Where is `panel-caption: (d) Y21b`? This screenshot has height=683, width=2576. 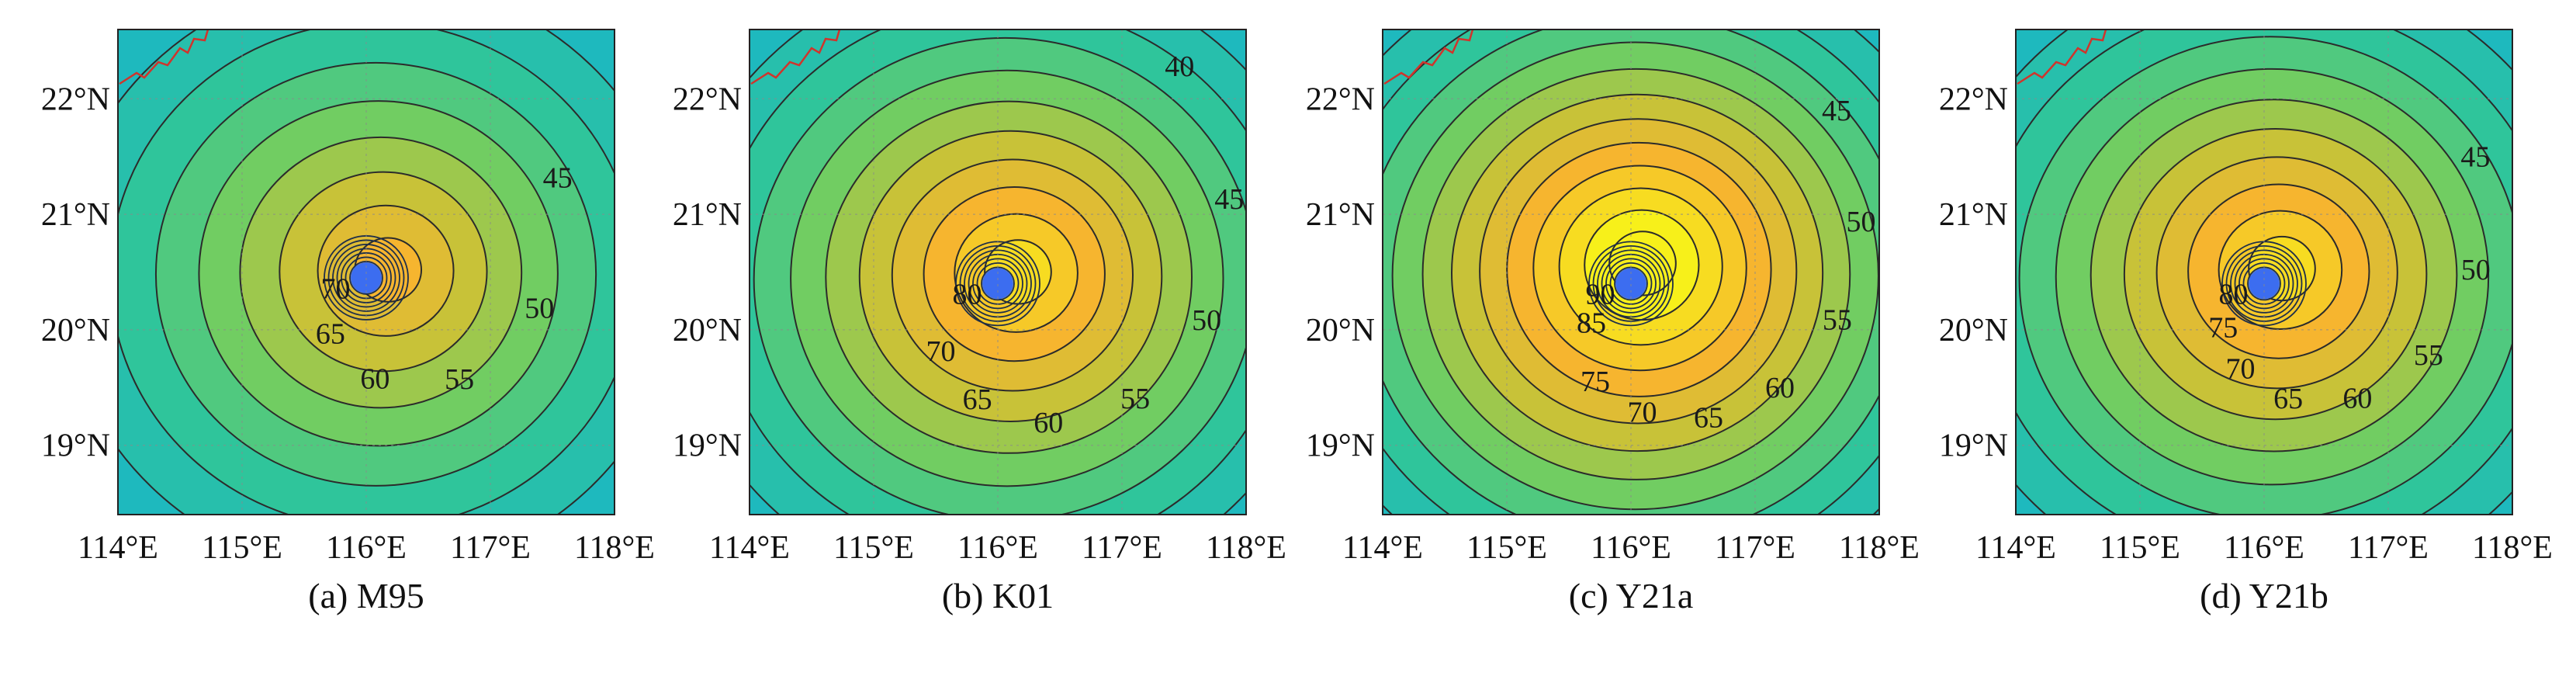
panel-caption: (d) Y21b is located at coordinates (2264, 595).